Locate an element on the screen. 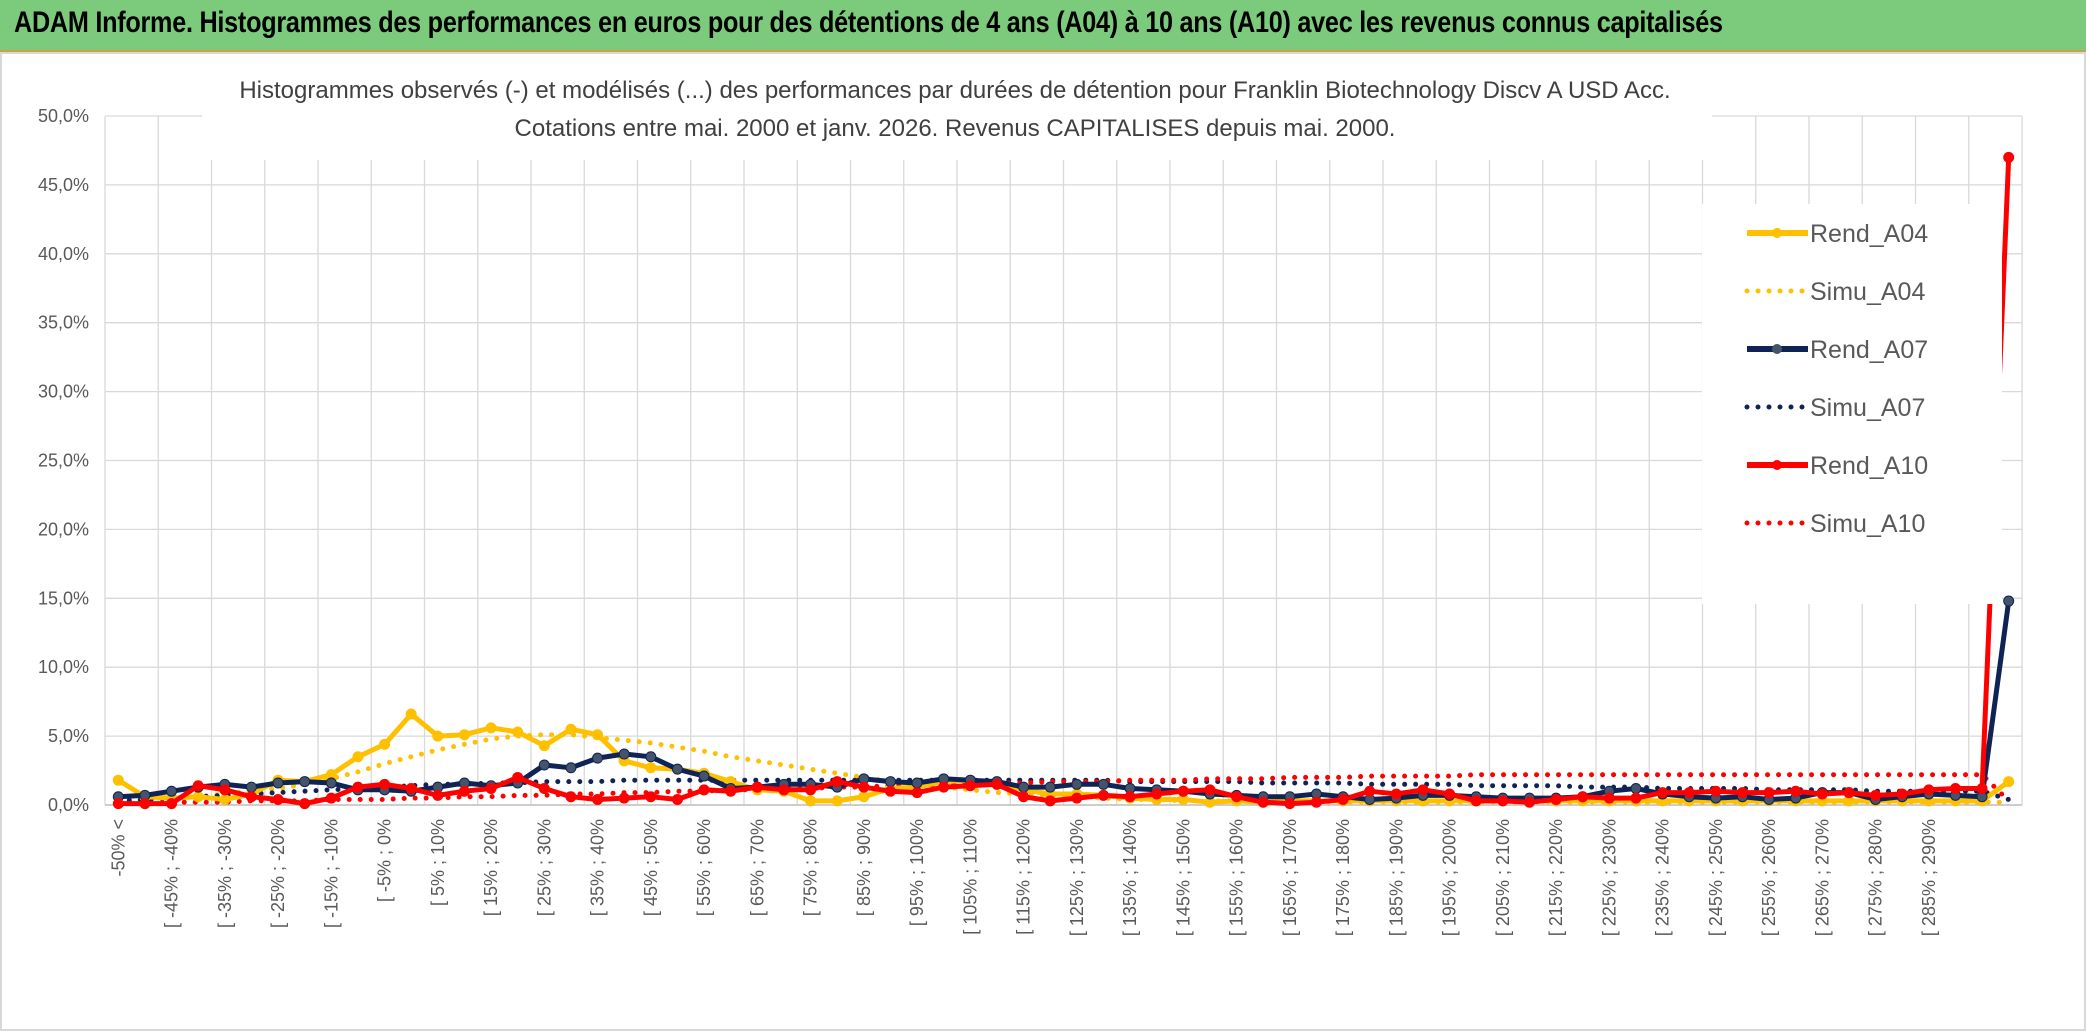  x-tick-label: [ 5% ; 10% is located at coordinates (438, 862).